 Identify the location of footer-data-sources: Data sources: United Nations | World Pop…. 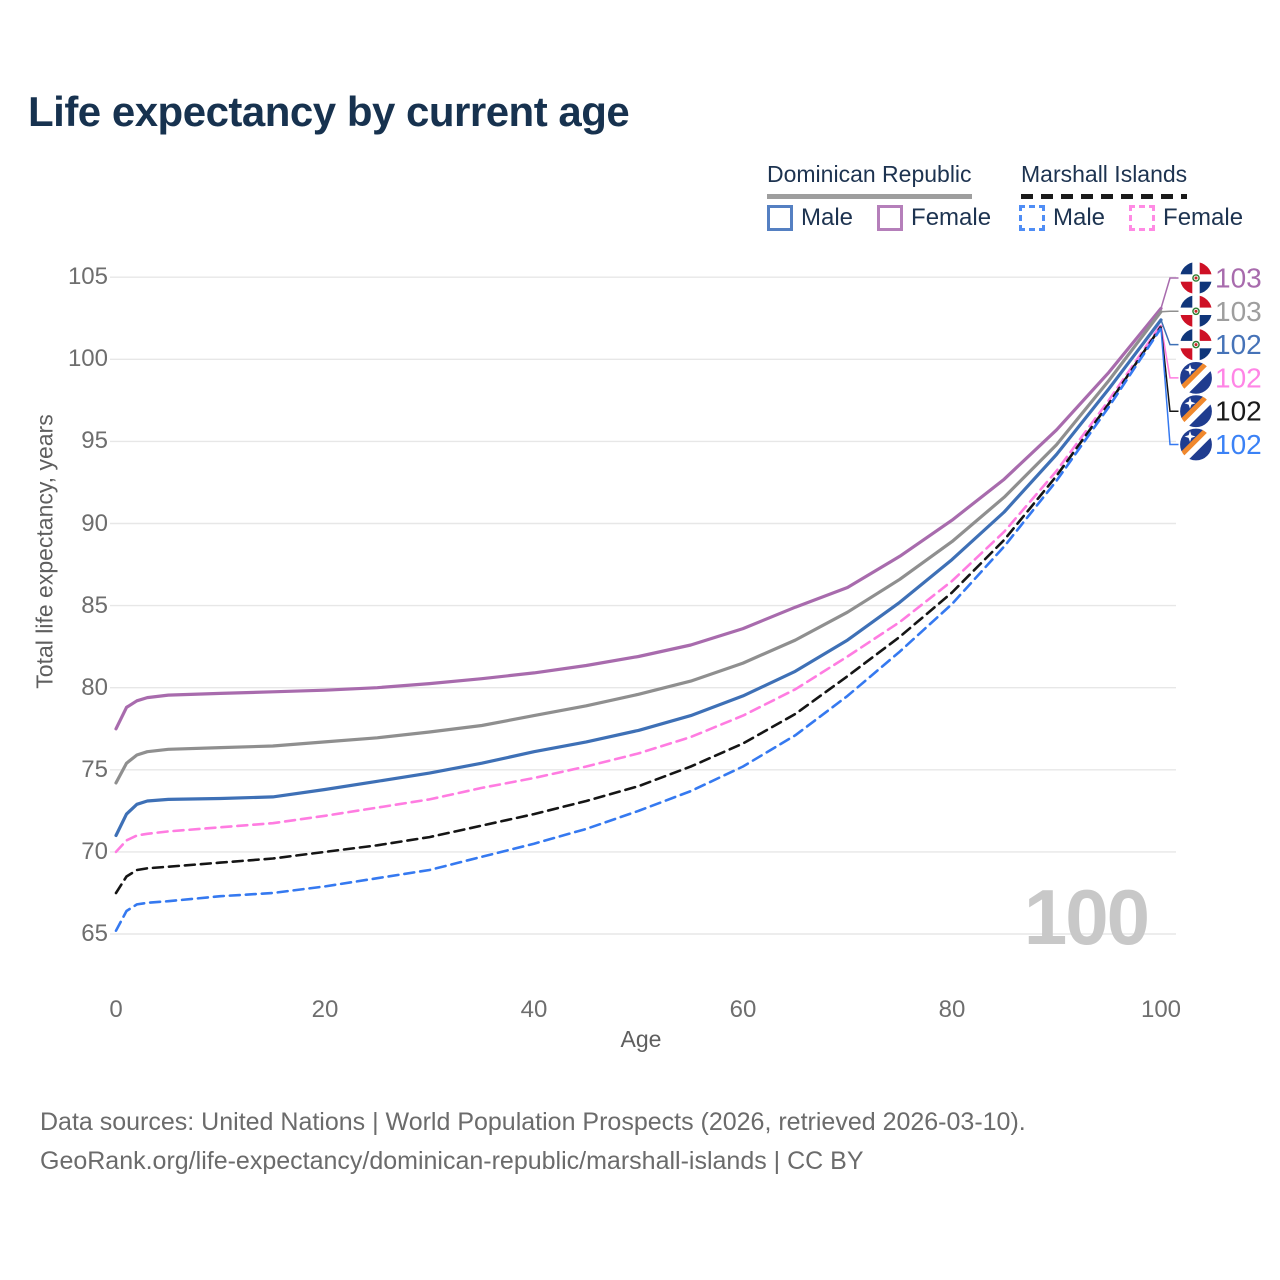
(533, 1122).